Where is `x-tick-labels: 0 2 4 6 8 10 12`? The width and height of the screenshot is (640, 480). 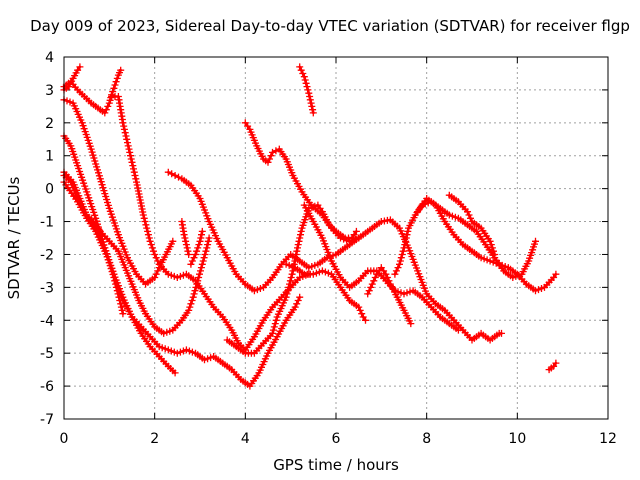 x-tick-labels: 0 2 4 6 8 10 12 is located at coordinates (338, 439).